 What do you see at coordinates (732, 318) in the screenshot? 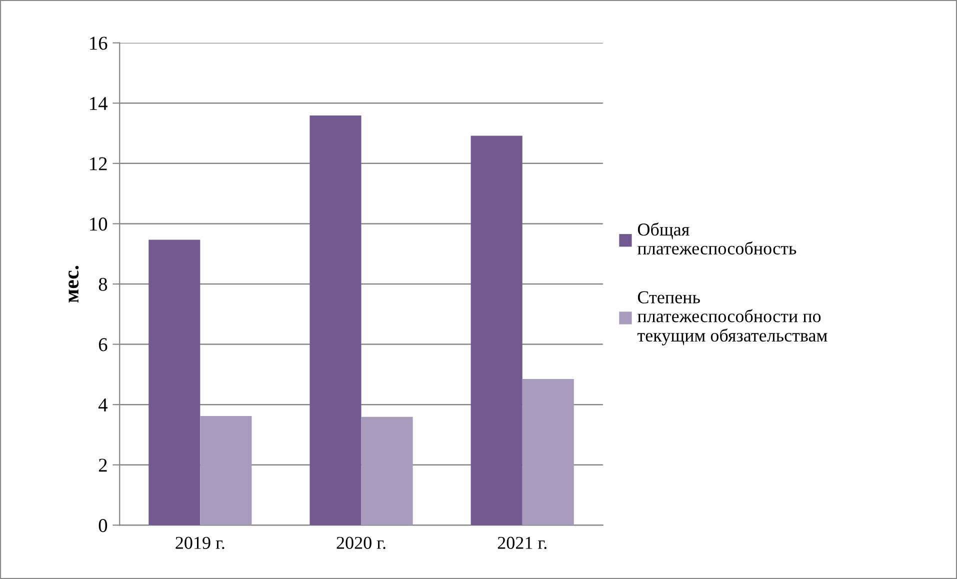
I see `legend-label: Степень платежеспособности по текущим обязательствам` at bounding box center [732, 318].